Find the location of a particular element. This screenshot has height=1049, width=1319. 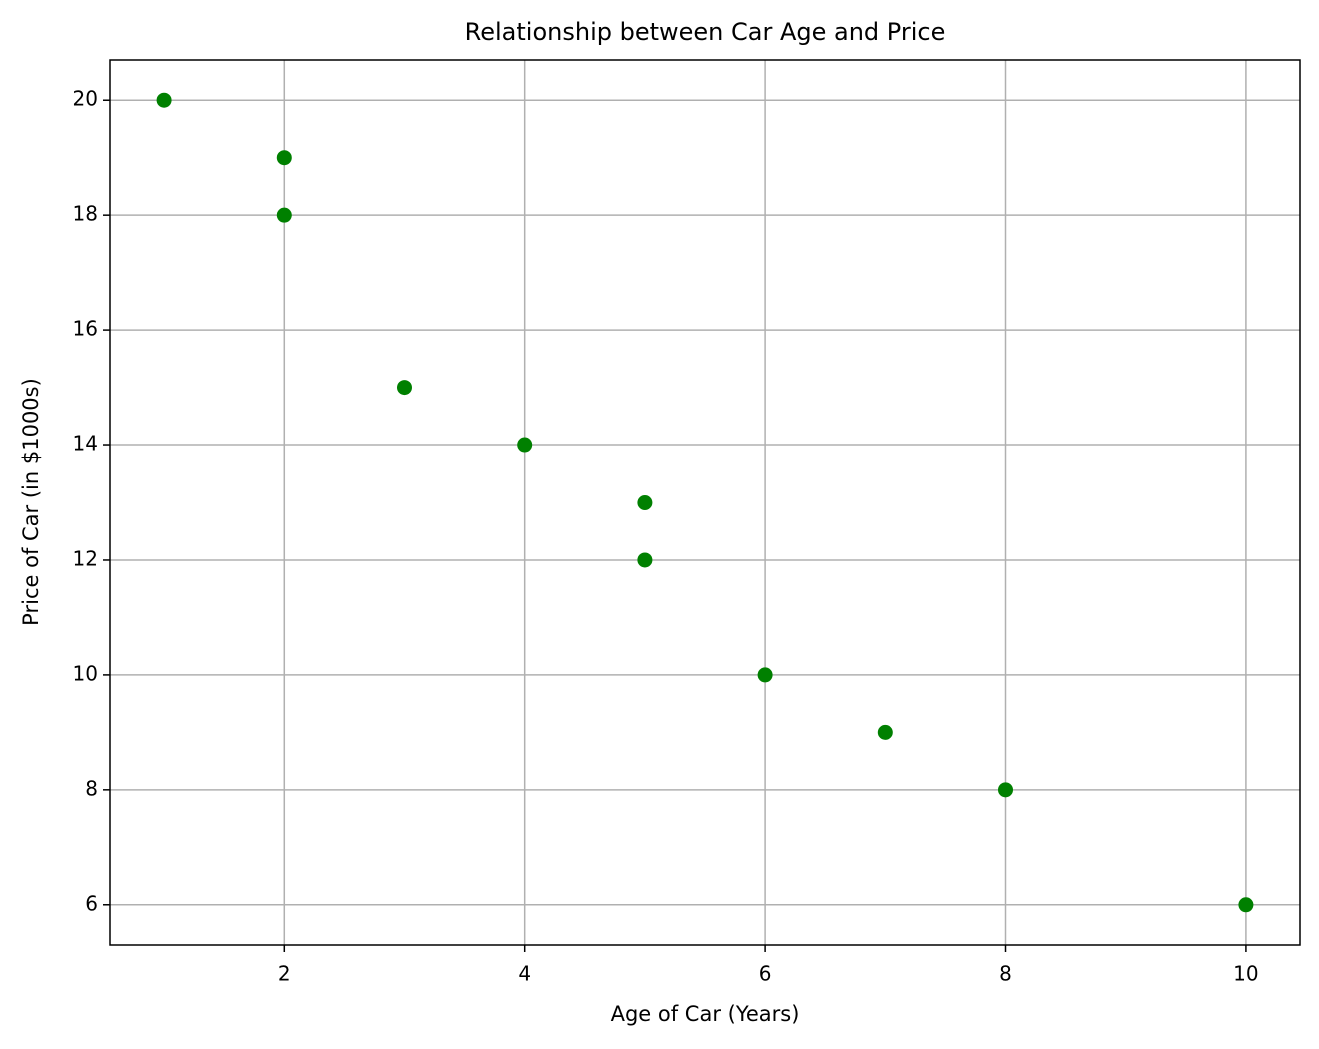

chart-title: Relationship between Car Age and Price is located at coordinates (705, 32).